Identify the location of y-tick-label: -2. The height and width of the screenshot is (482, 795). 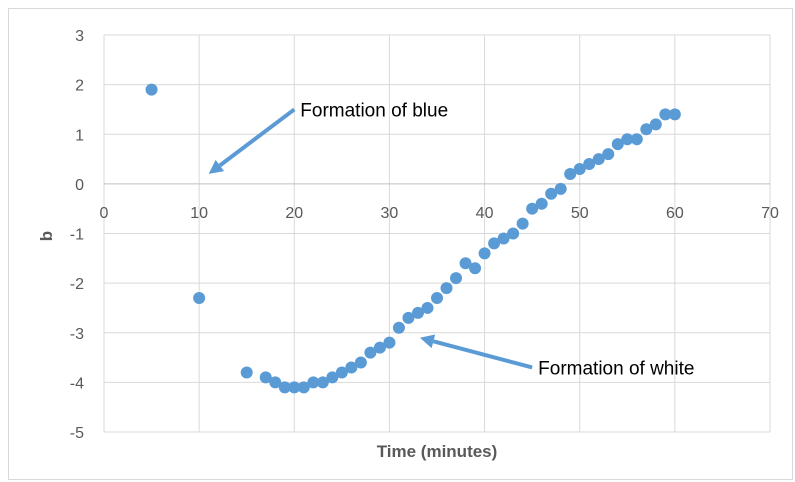
(77, 284).